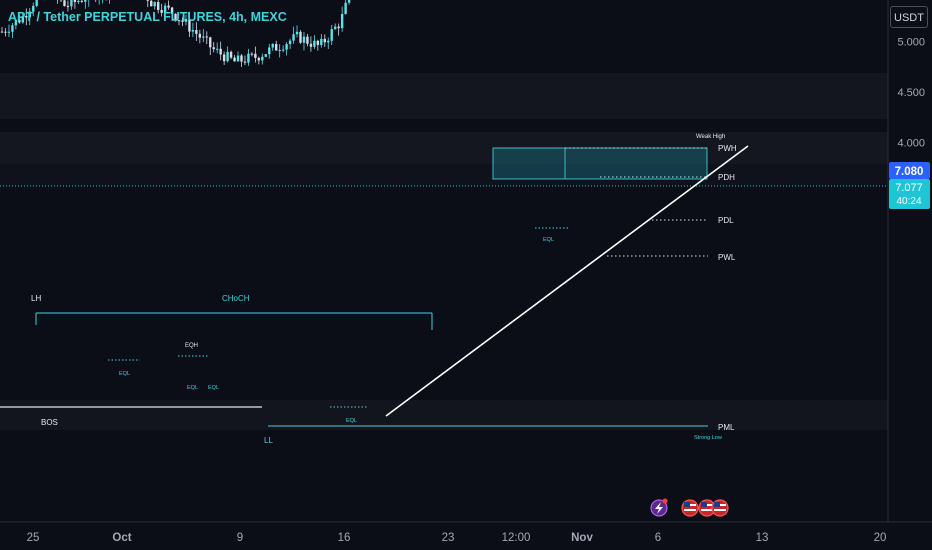 This screenshot has width=932, height=550. I want to click on annotation-eql-3: EQL, so click(213, 388).